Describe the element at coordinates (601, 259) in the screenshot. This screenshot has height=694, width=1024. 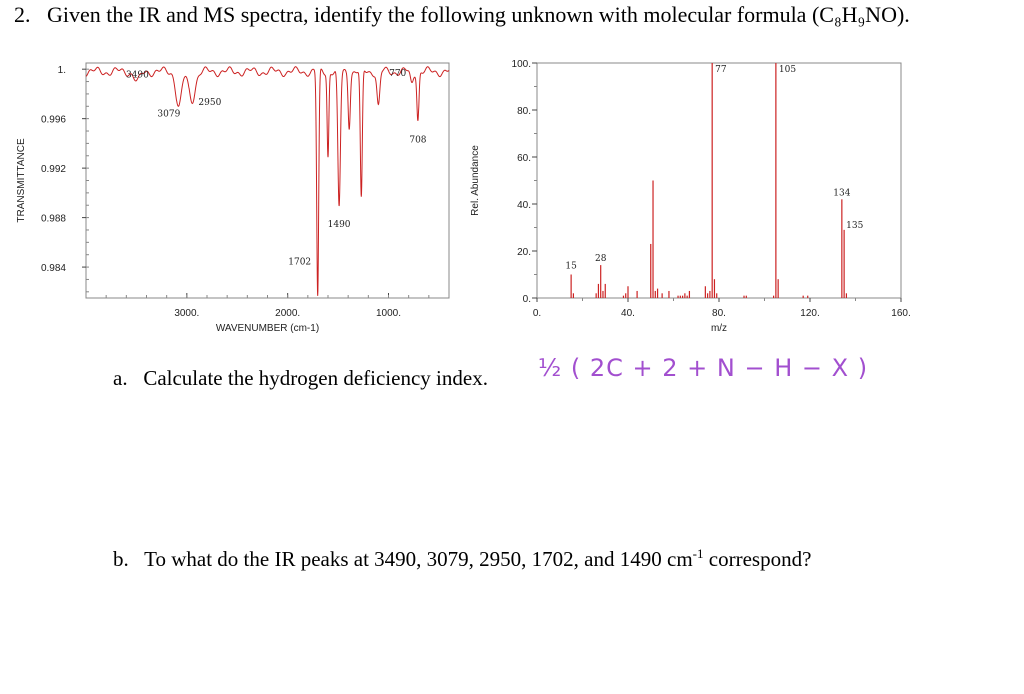
I see `ms-peak-label: 28` at that location.